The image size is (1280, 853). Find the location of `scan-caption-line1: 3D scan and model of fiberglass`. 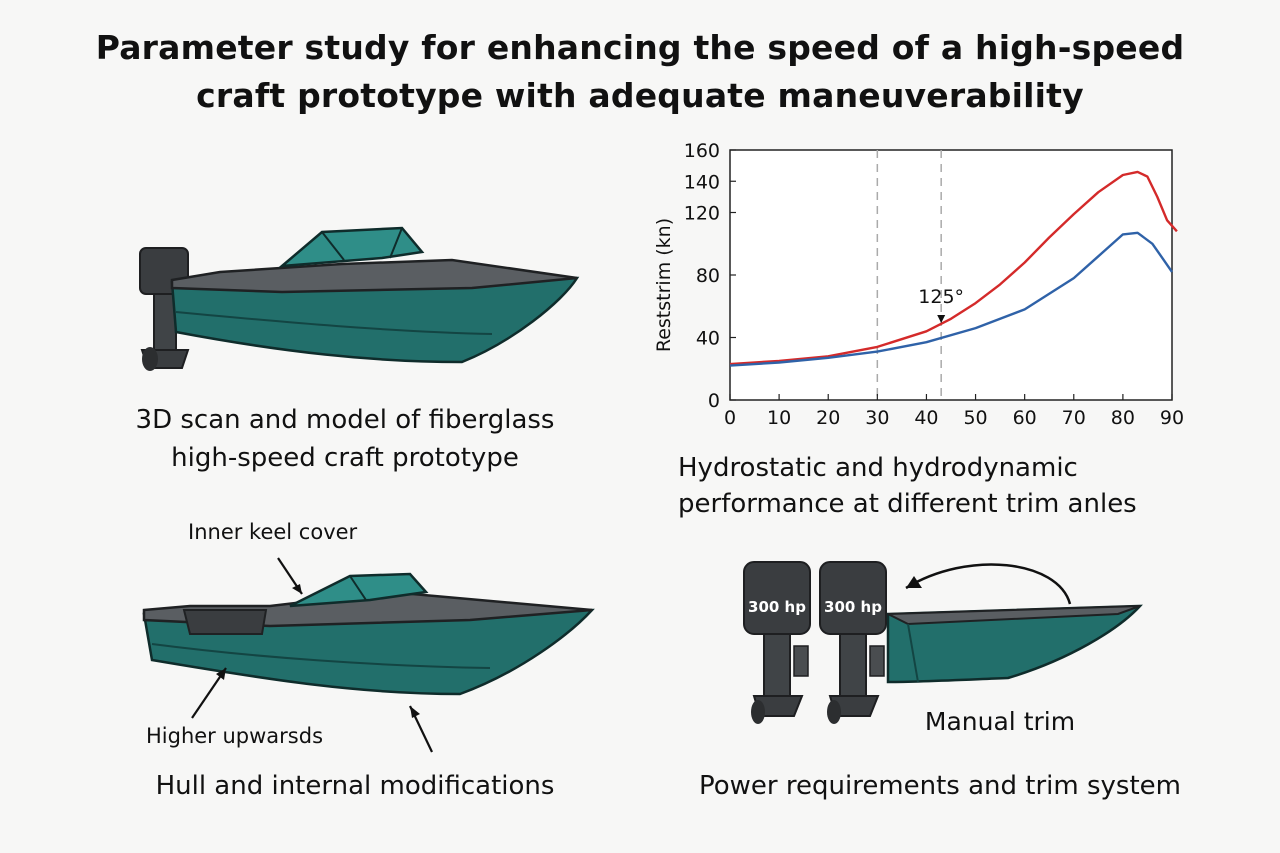

scan-caption-line1: 3D scan and model of fiberglass is located at coordinates (345, 420).